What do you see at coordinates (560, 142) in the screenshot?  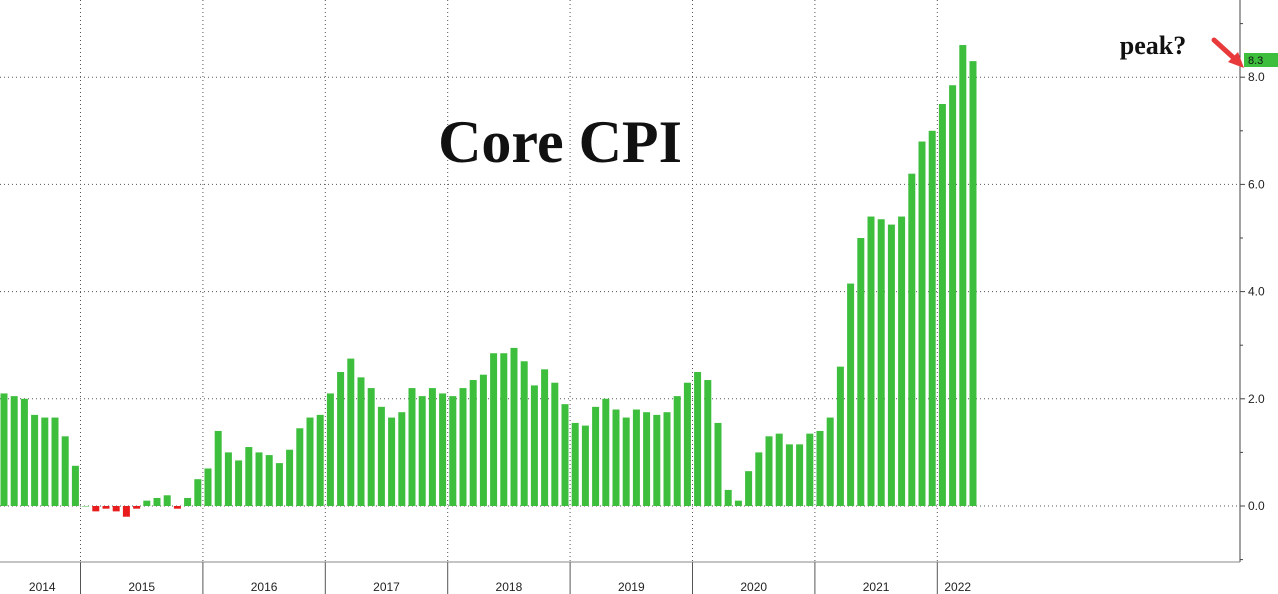 I see `chart-title: Core CPI` at bounding box center [560, 142].